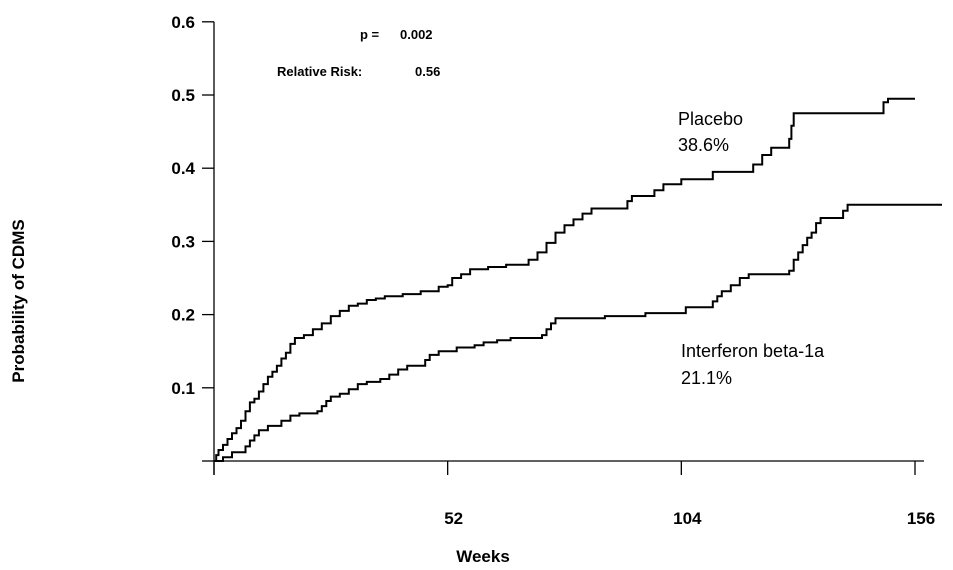 This screenshot has height=570, width=953. What do you see at coordinates (18, 300) in the screenshot?
I see `y-axis-title: Probability of CDMS` at bounding box center [18, 300].